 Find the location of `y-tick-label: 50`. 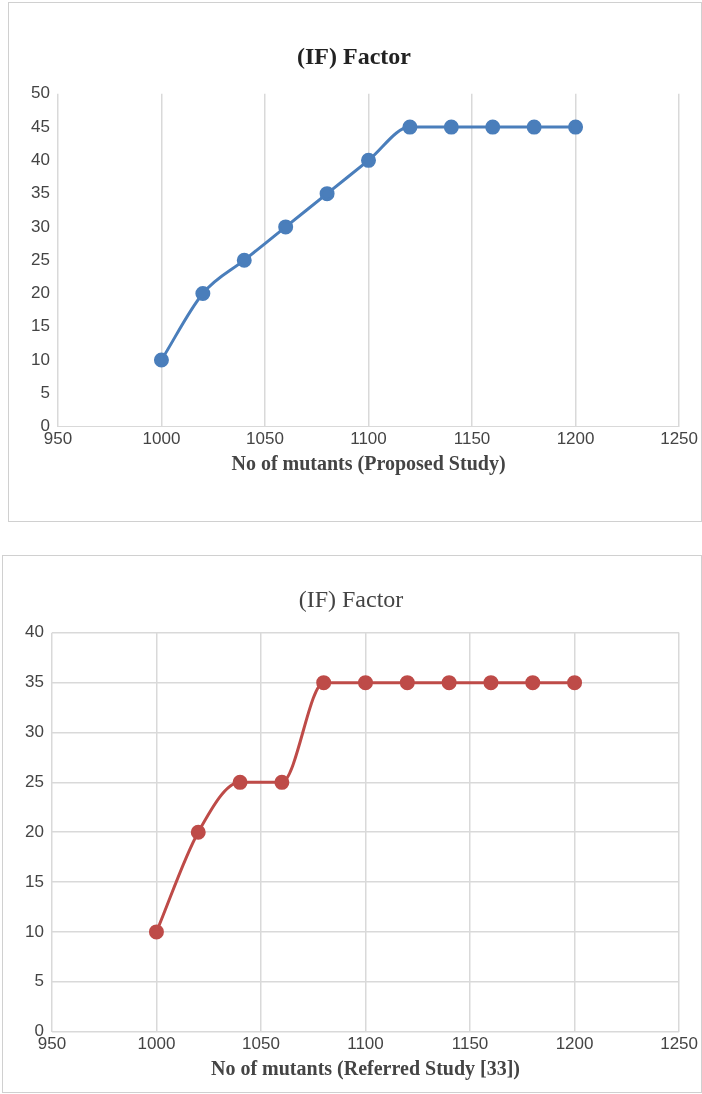

y-tick-label: 50 is located at coordinates (40, 93).